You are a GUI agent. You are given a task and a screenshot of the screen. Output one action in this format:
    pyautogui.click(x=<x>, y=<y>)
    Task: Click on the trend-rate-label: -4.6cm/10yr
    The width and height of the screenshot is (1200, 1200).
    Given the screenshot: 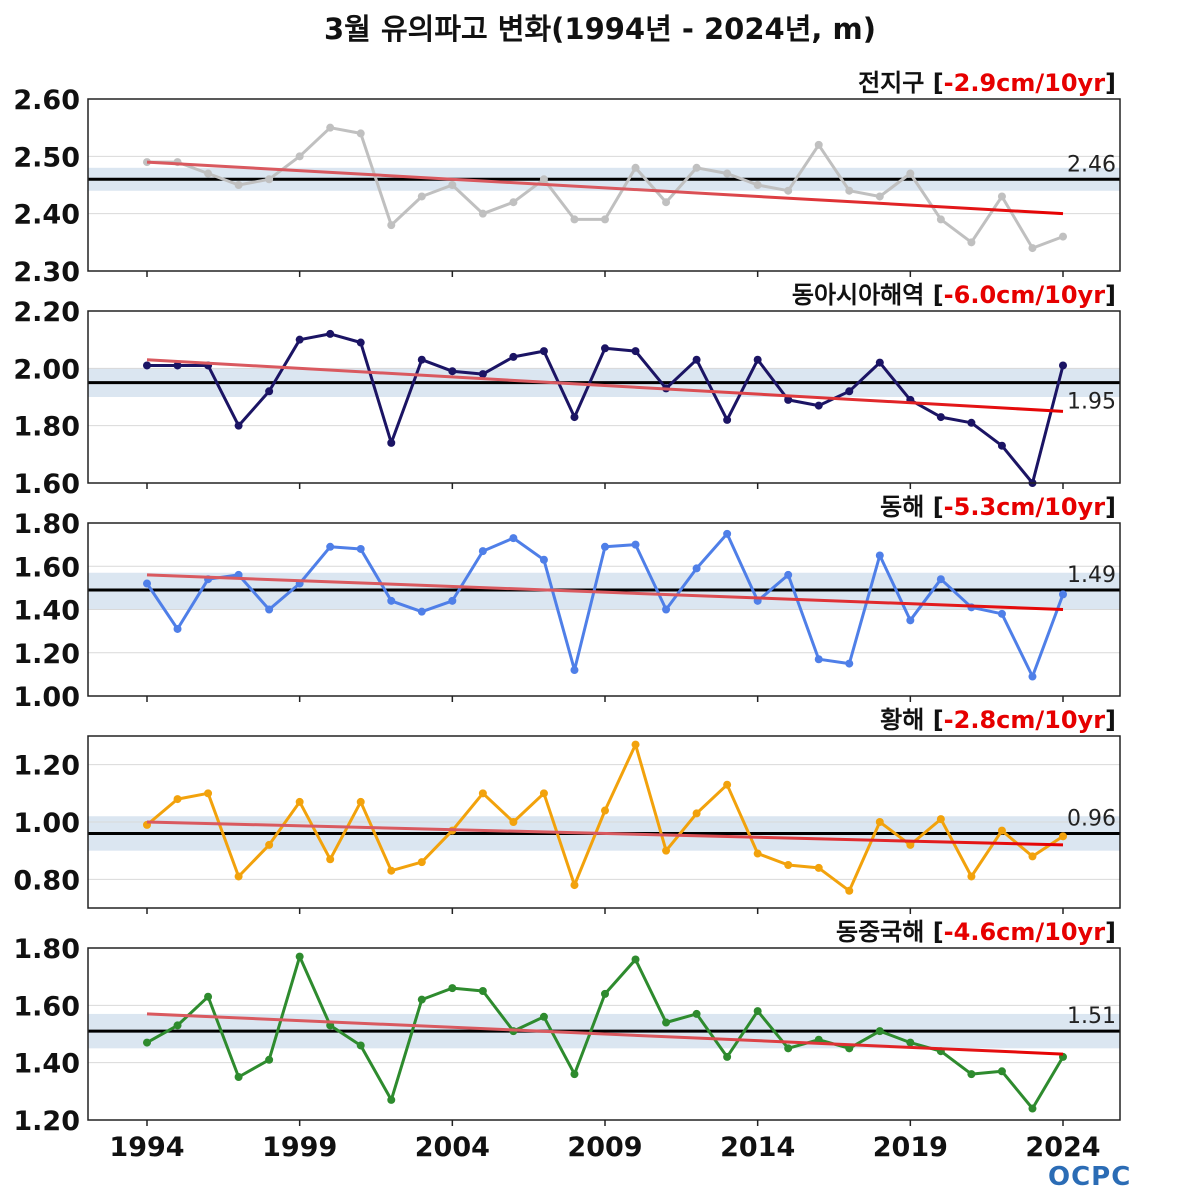 What is the action you would take?
    pyautogui.click(x=1025, y=932)
    